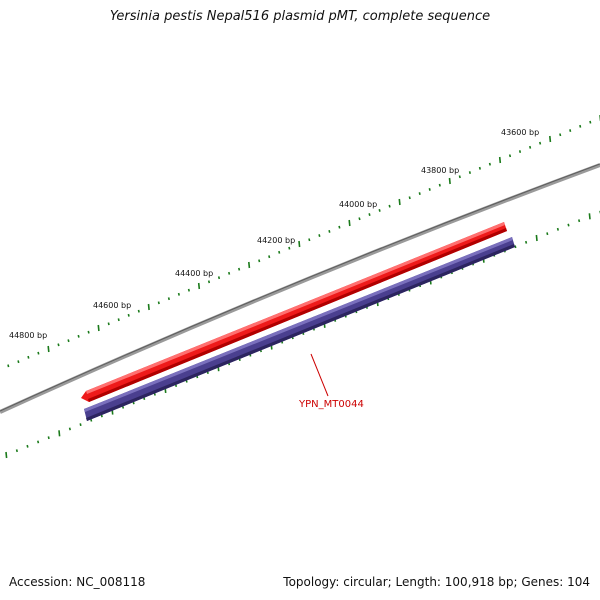 This screenshot has width=600, height=600. Describe the element at coordinates (358, 204) in the screenshot. I see `tick-label-44000: 44000 bp` at that location.